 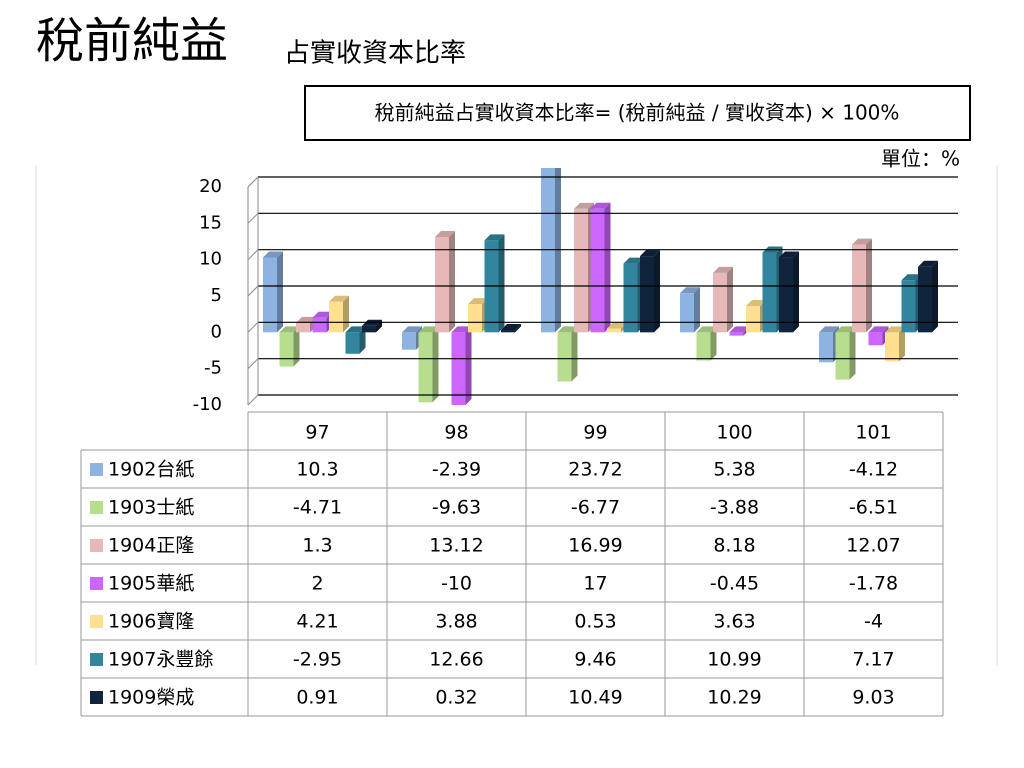 I want to click on unit: 單位：%, so click(x=920, y=159).